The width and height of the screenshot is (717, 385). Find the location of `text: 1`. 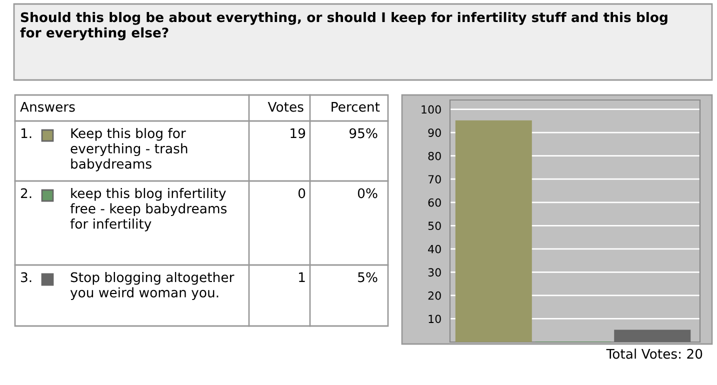

text: 1 is located at coordinates (302, 277).